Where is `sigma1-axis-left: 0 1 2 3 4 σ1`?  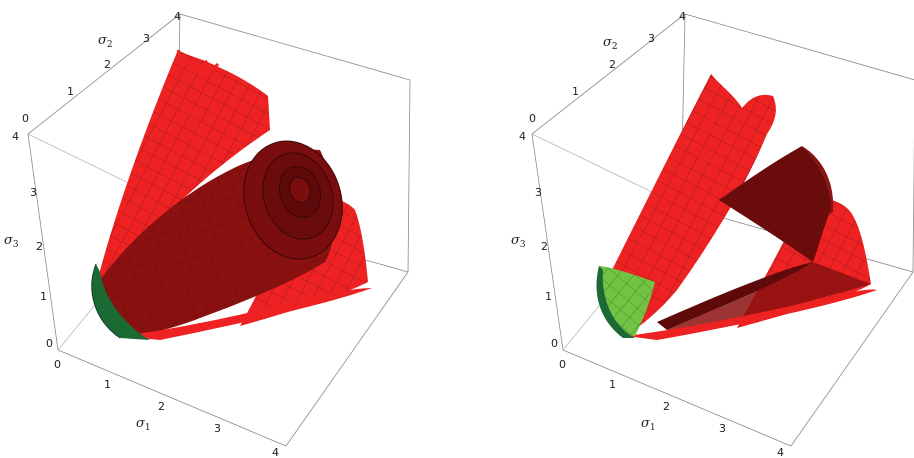 sigma1-axis-left: 0 1 2 3 4 σ1 is located at coordinates (166, 408).